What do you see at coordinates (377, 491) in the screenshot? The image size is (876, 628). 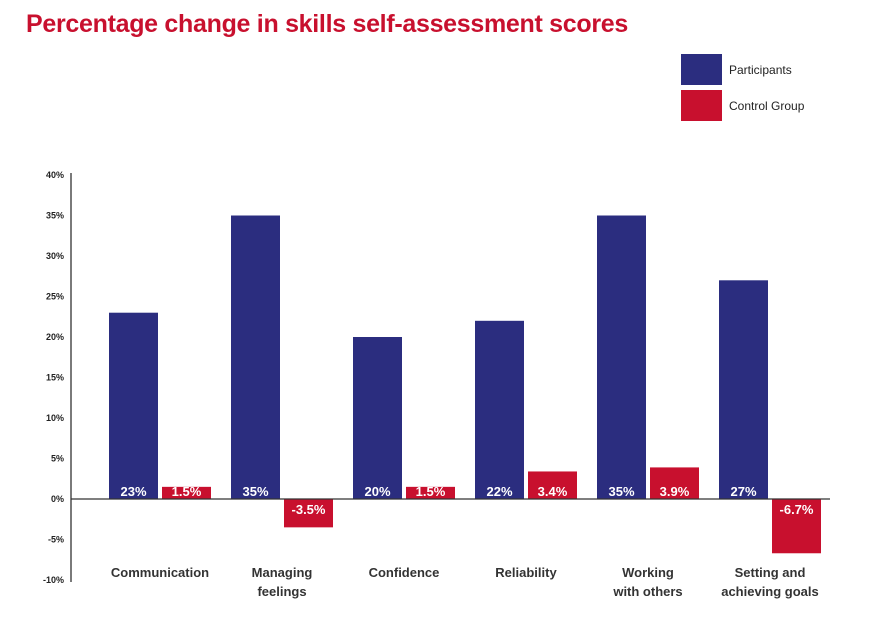 I see `data-label: 20%` at bounding box center [377, 491].